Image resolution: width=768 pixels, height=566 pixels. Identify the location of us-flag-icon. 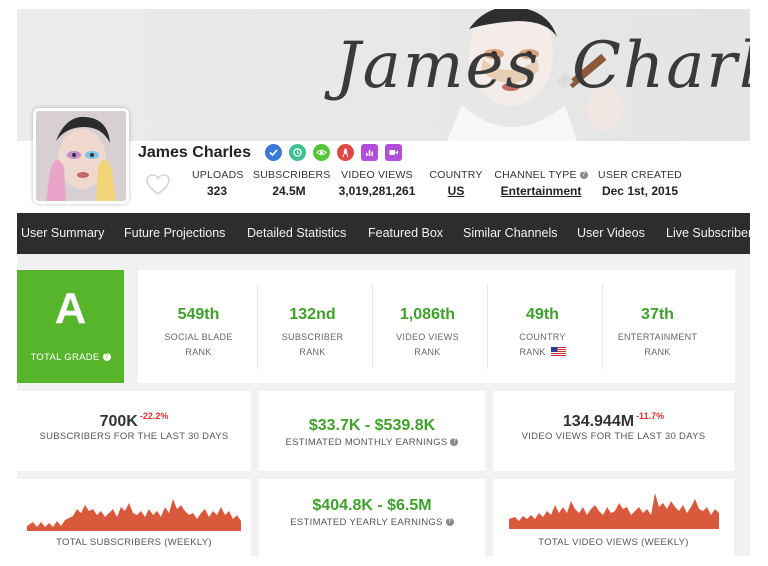
(558, 351).